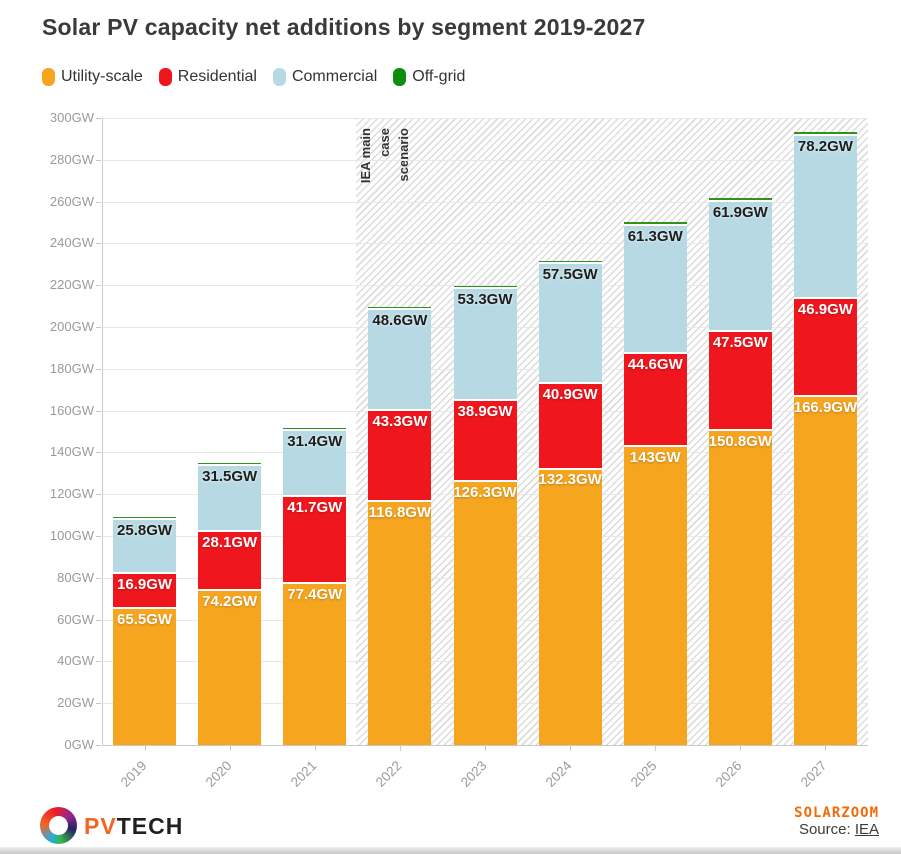 Image resolution: width=901 pixels, height=854 pixels. I want to click on y-axis-label: 220GW, so click(71, 285).